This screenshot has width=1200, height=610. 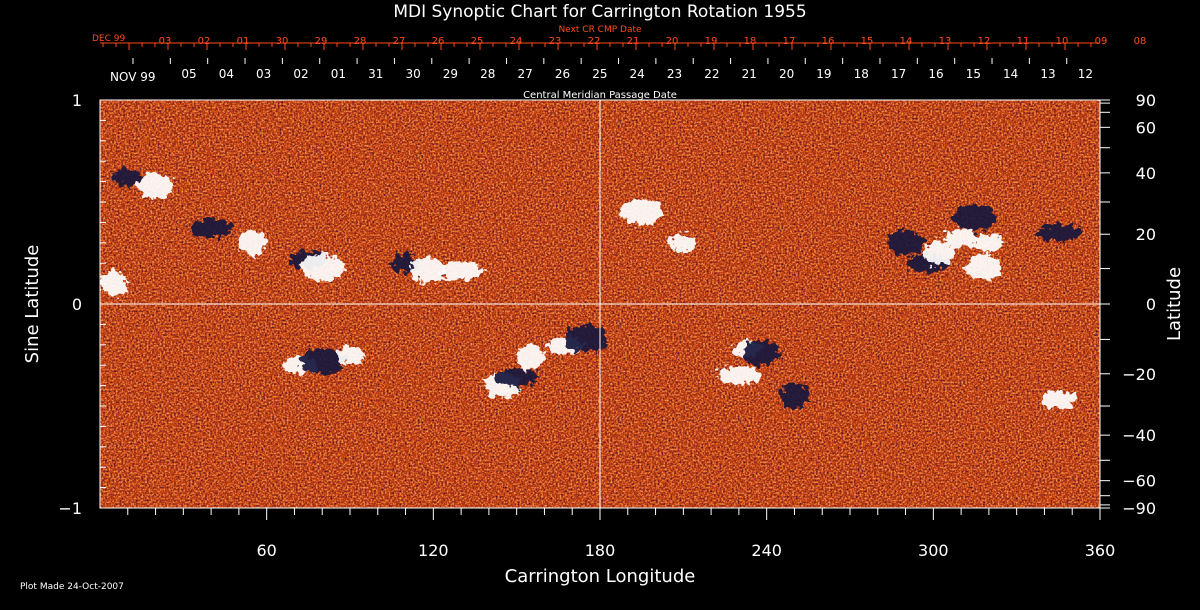 I want to click on left-y-axis-ticks: 1 0 −1, so click(x=85, y=304).